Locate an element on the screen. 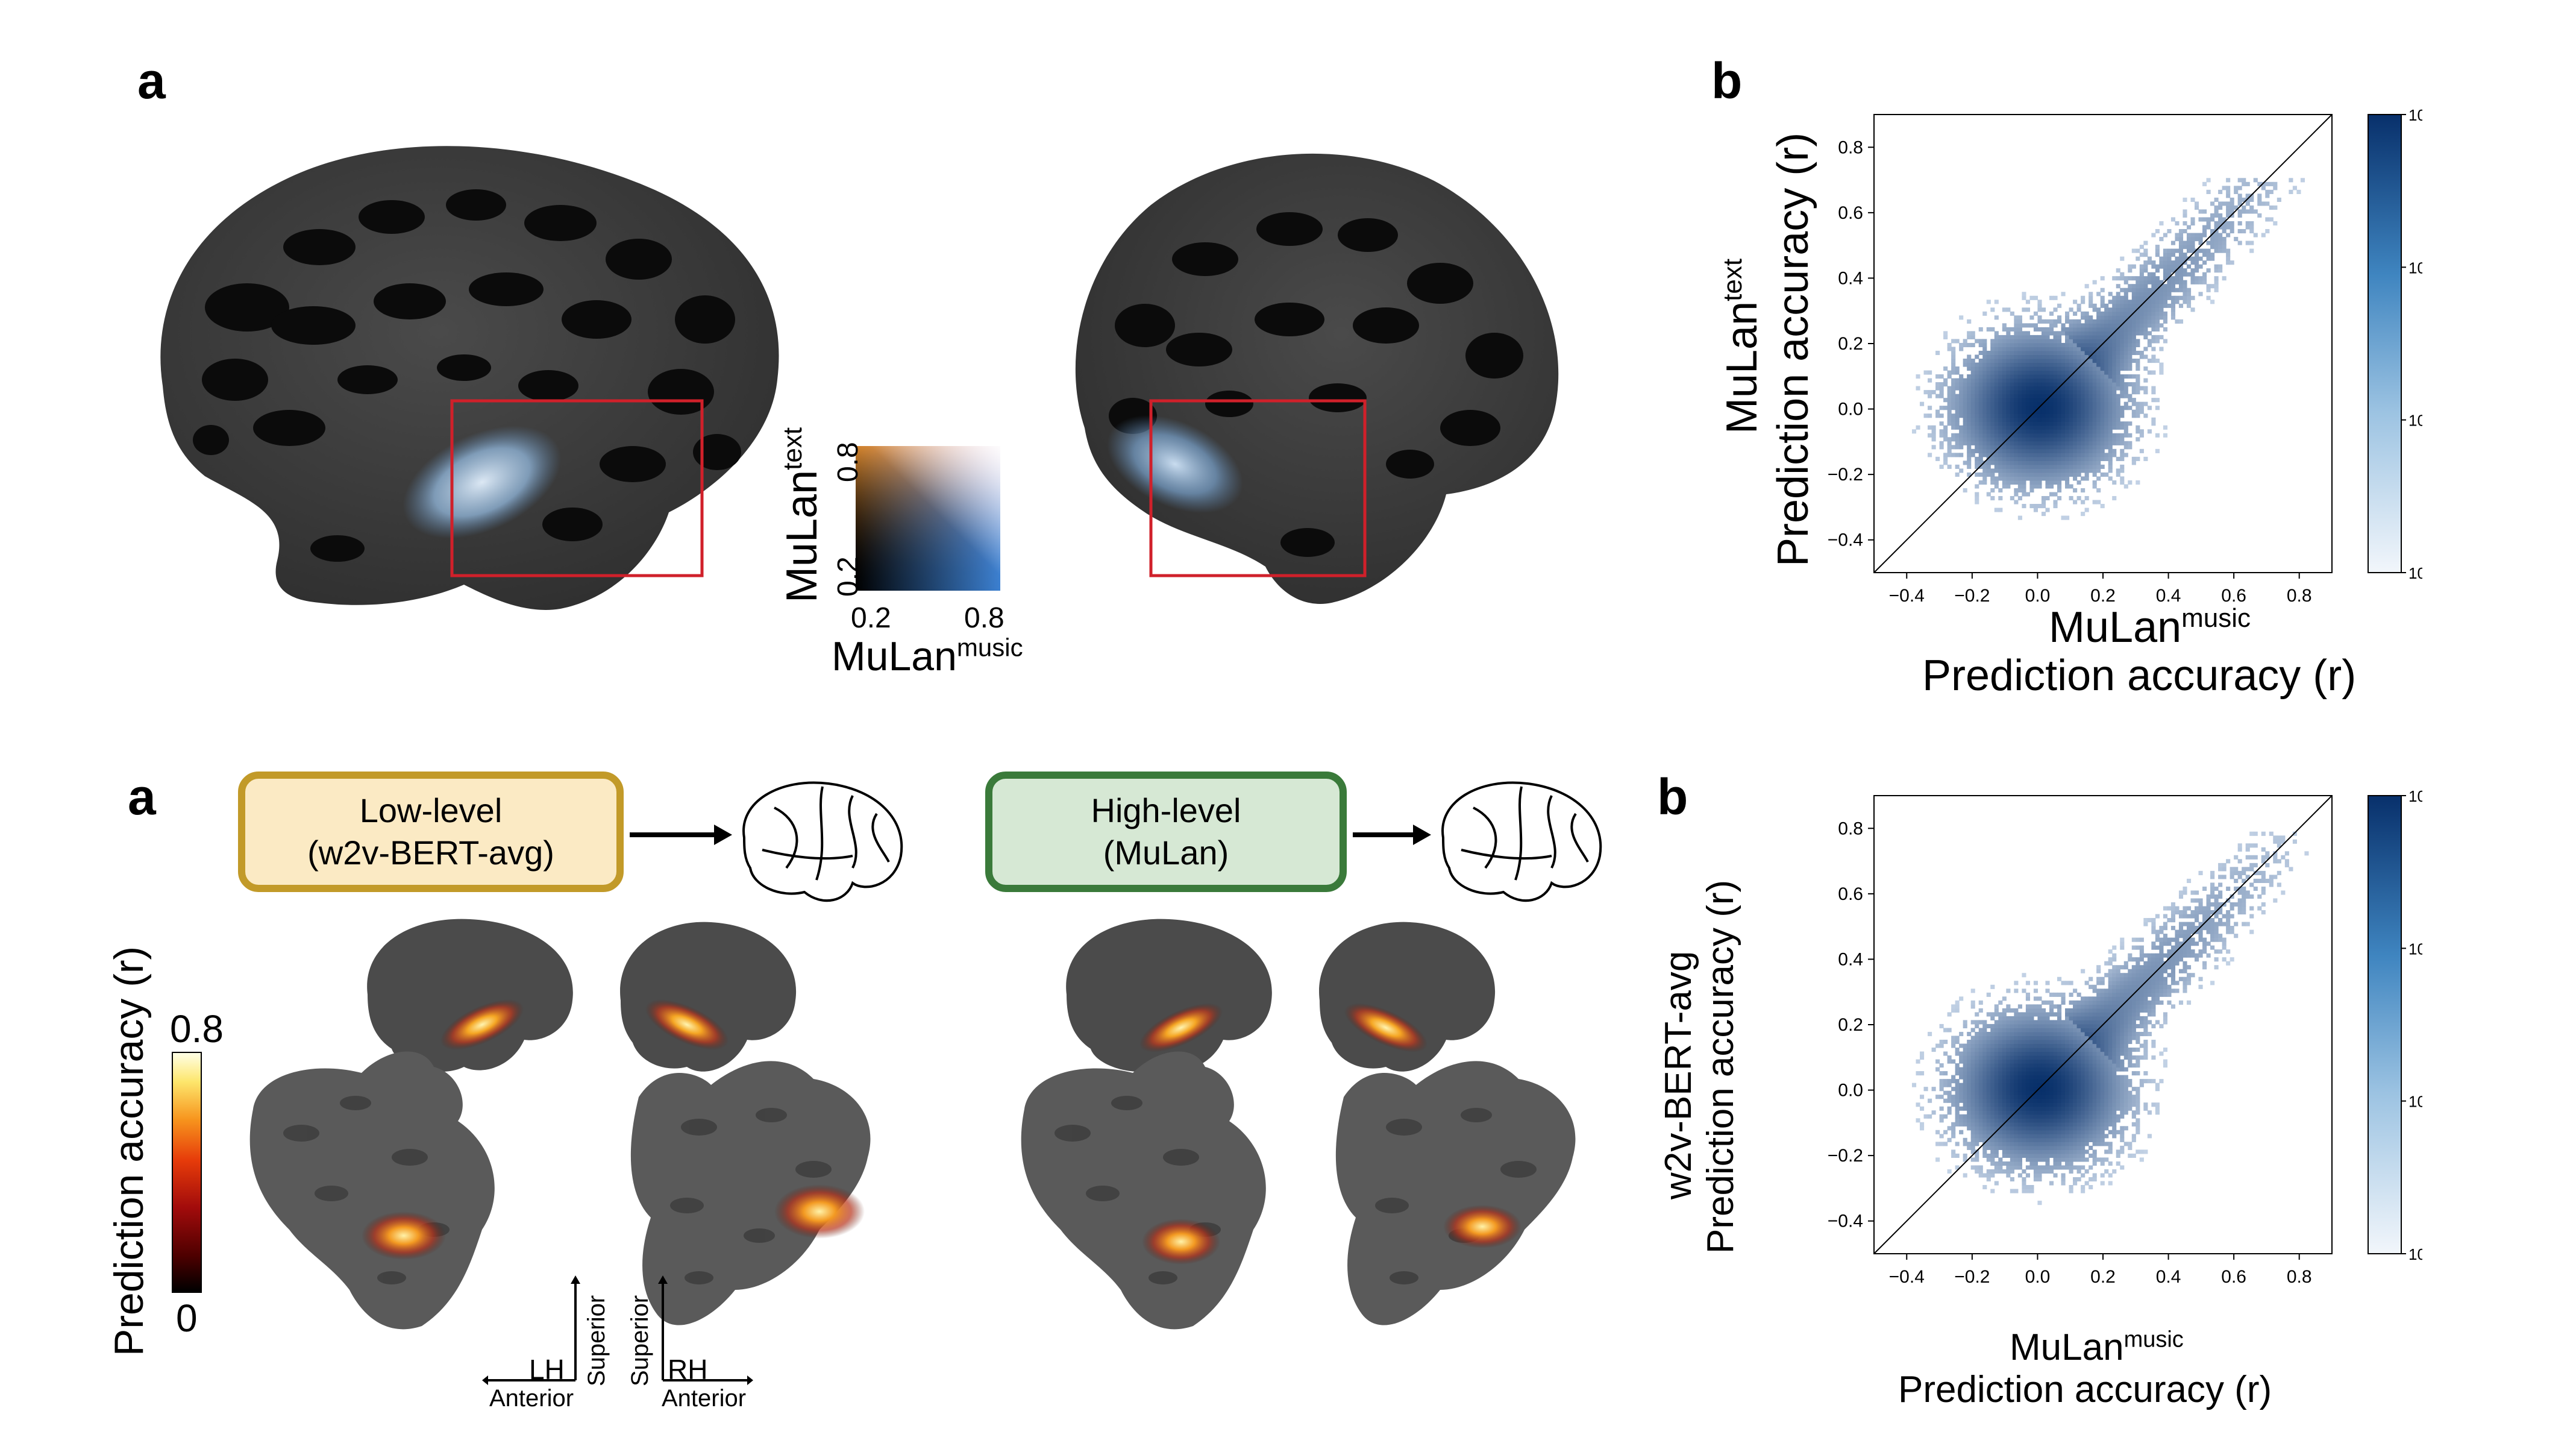 This screenshot has height=1449, width=2576. colormap-xtick-high: 0.8 is located at coordinates (984, 618).